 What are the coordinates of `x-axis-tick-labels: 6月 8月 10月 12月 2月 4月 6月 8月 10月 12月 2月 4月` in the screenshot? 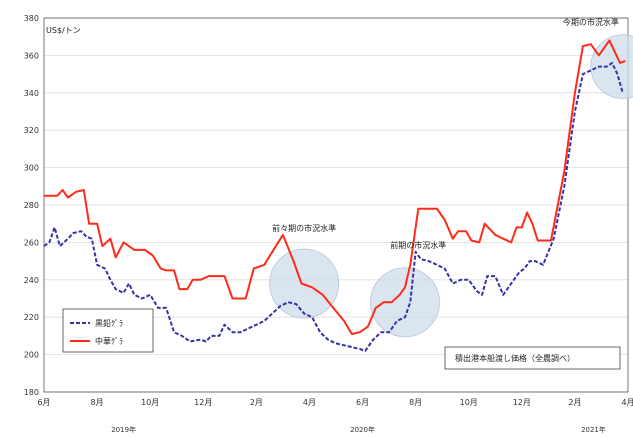 It's located at (335, 402).